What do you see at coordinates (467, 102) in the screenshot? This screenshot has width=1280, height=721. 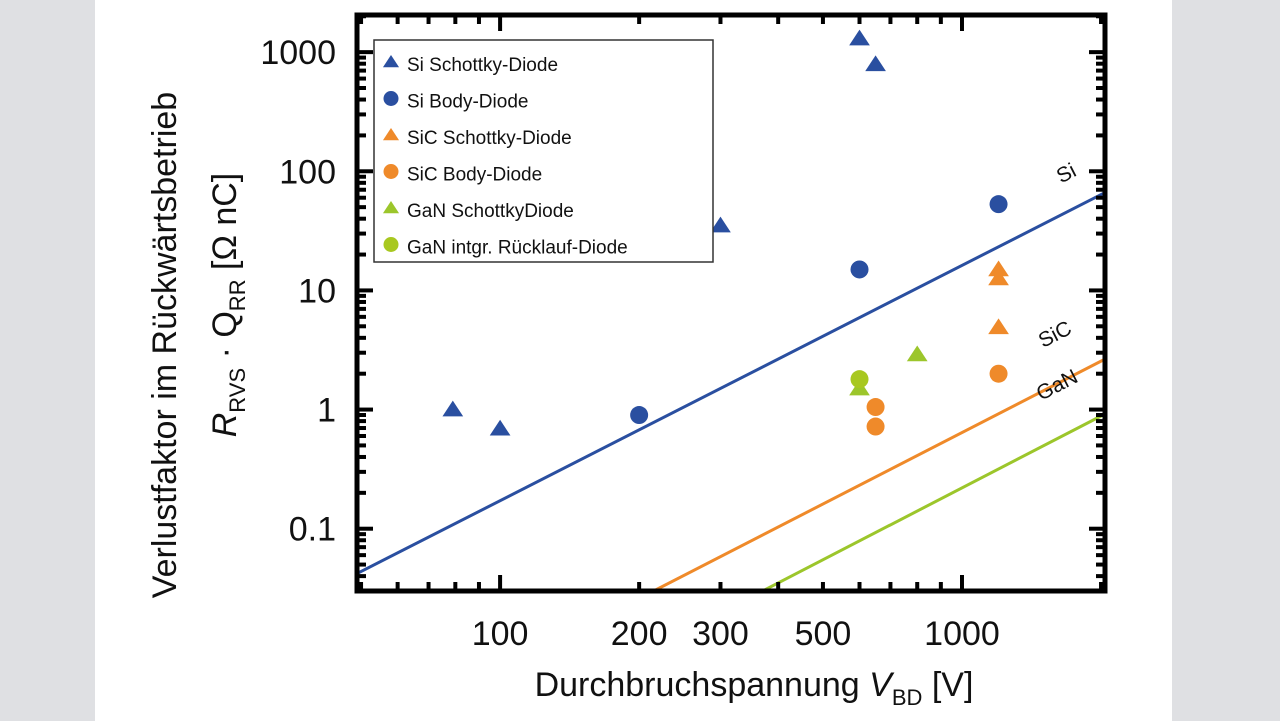 I see `legend-label: Si Body-Diode` at bounding box center [467, 102].